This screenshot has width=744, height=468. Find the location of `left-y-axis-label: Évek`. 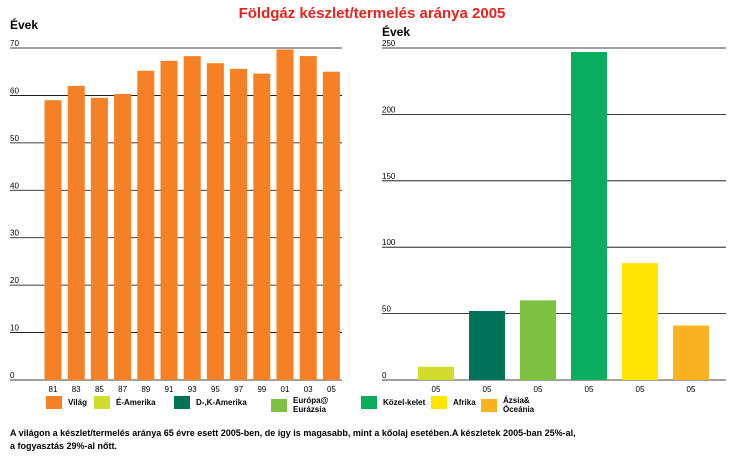

left-y-axis-label: Évek is located at coordinates (24, 25).